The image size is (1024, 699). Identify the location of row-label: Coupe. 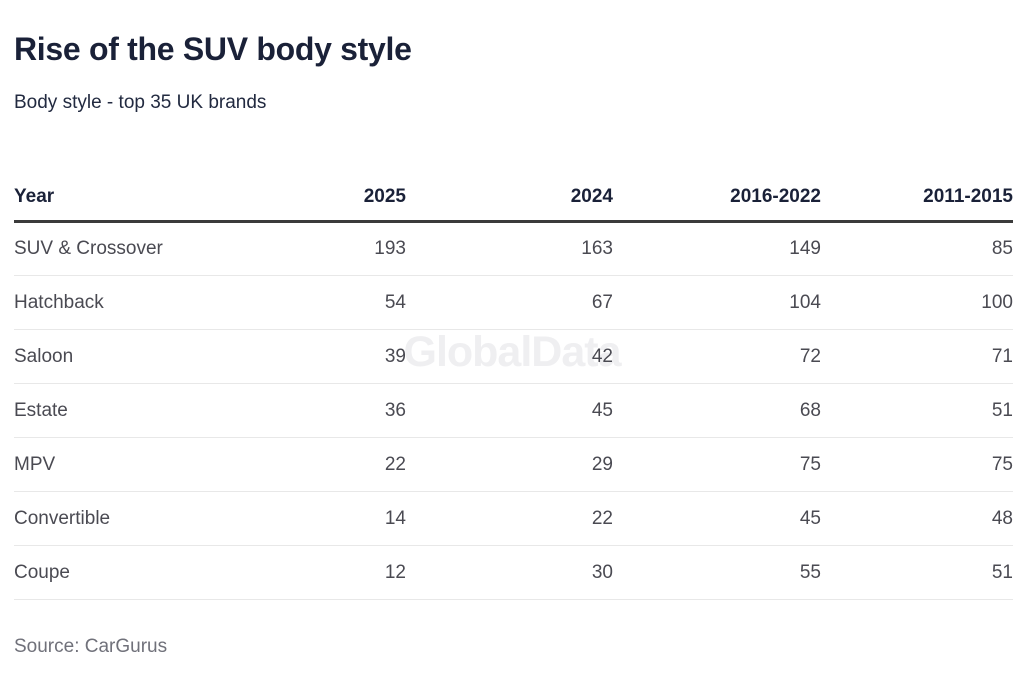
(106, 573).